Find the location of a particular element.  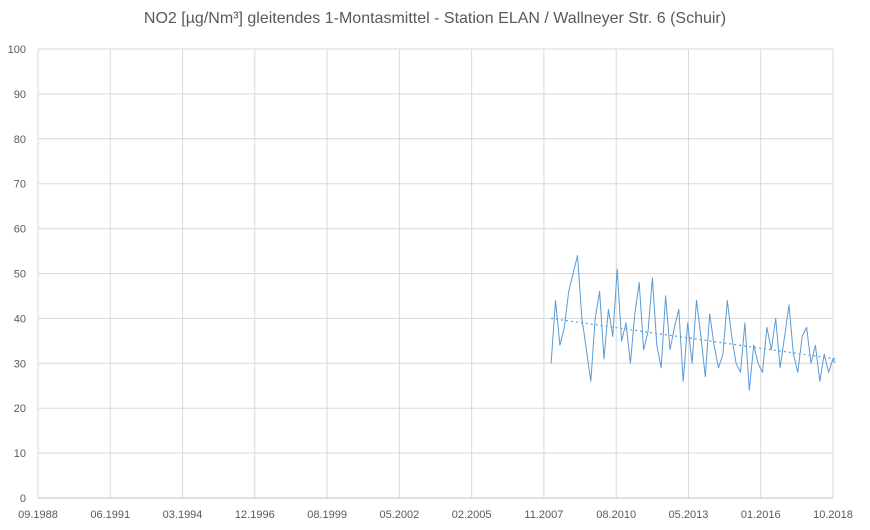

y-tick-label: 50 is located at coordinates (20, 275).